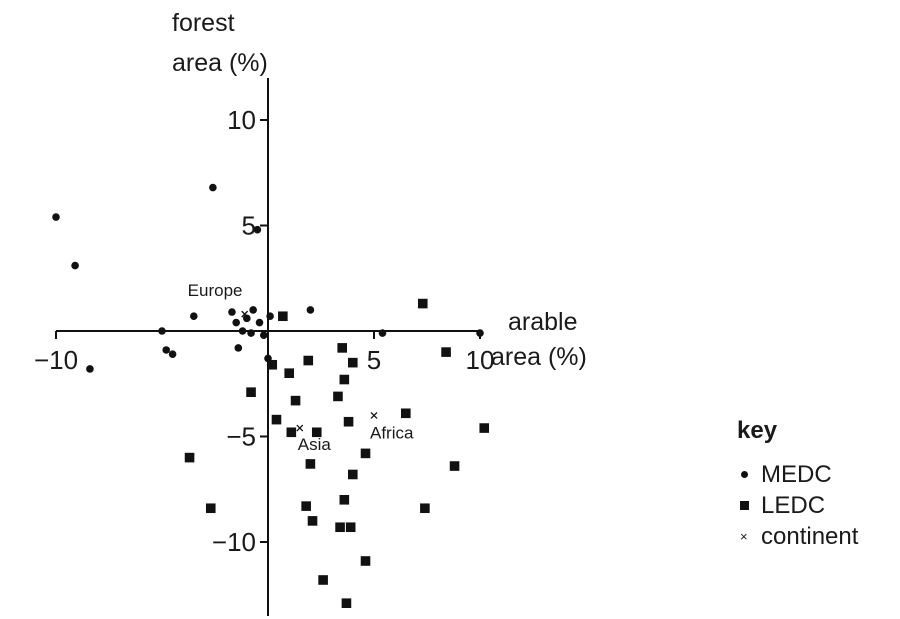 This screenshot has height=619, width=900. What do you see at coordinates (810, 536) in the screenshot?
I see `legend-label: continent` at bounding box center [810, 536].